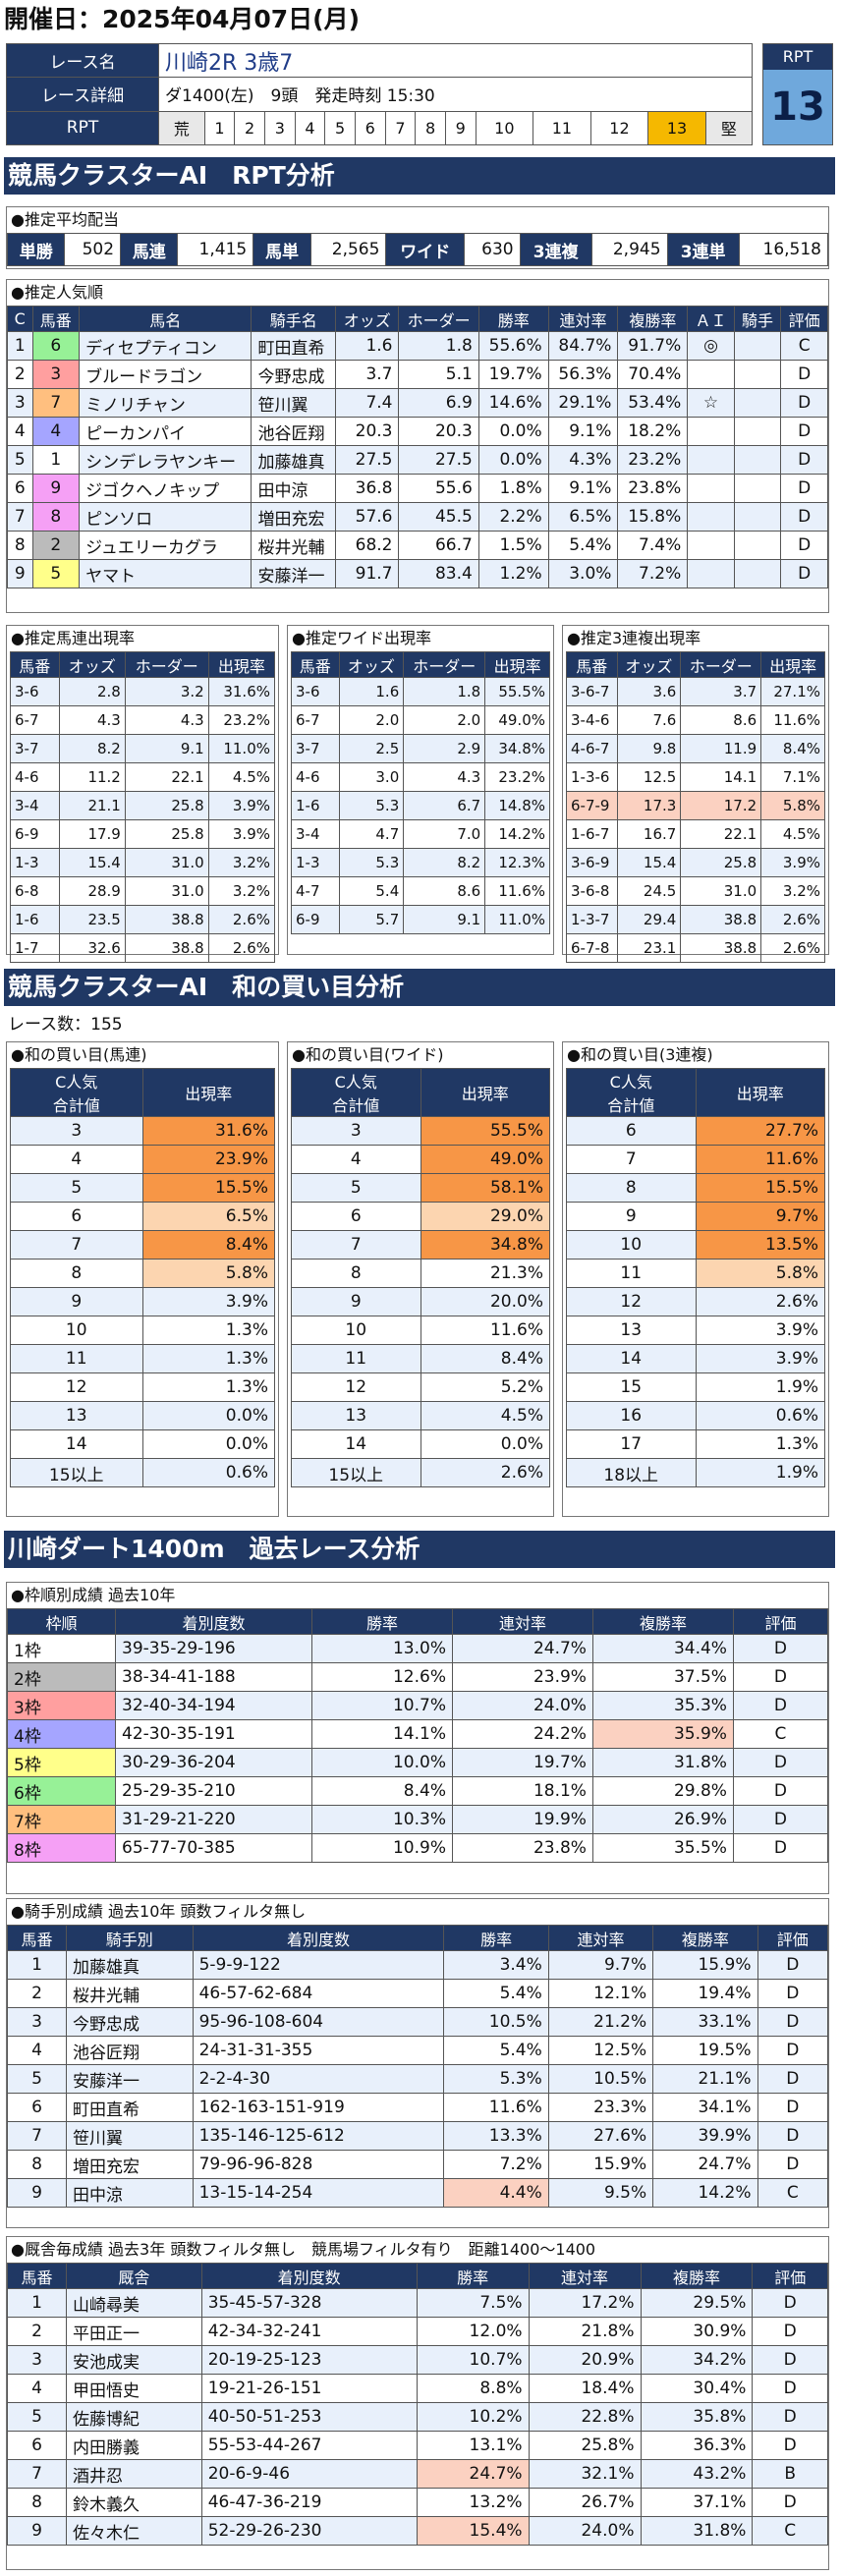  Describe the element at coordinates (309, 2417) in the screenshot. I see `cell: 40-50-51-253` at that location.